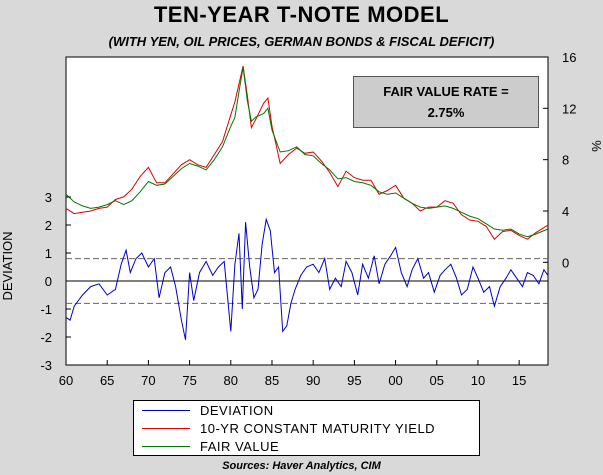 This screenshot has height=475, width=603. What do you see at coordinates (565, 160) in the screenshot?
I see `right-tick-label: 8` at bounding box center [565, 160].